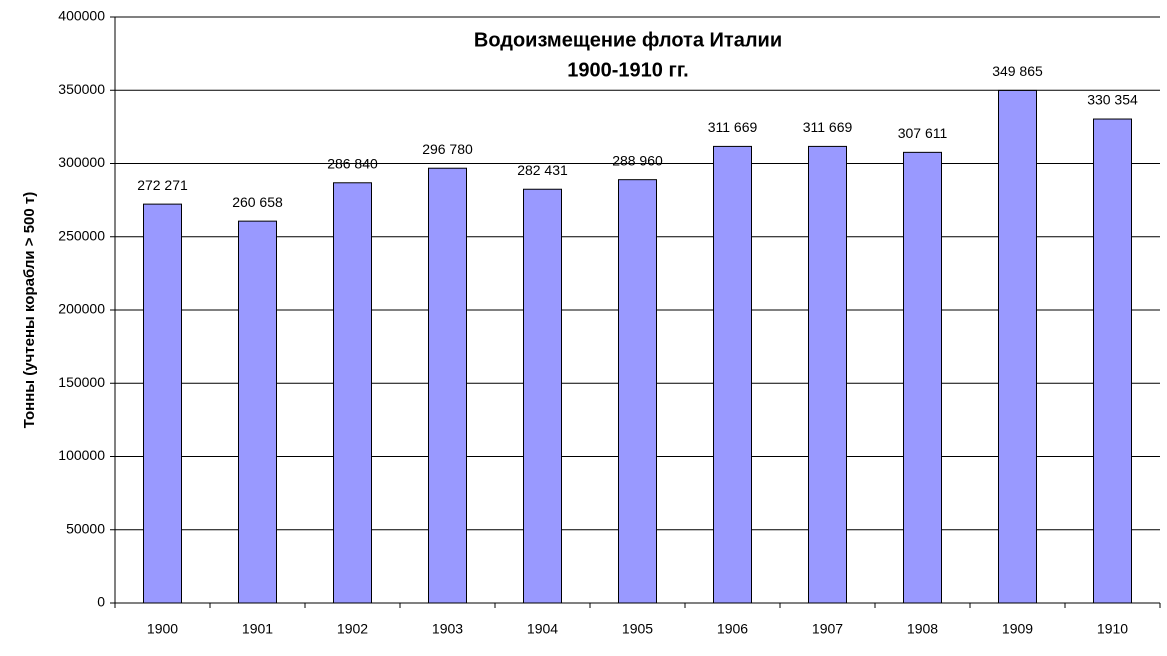 Image resolution: width=1167 pixels, height=656 pixels. Describe the element at coordinates (257, 202) in the screenshot. I see `data-label: 260 658` at that location.